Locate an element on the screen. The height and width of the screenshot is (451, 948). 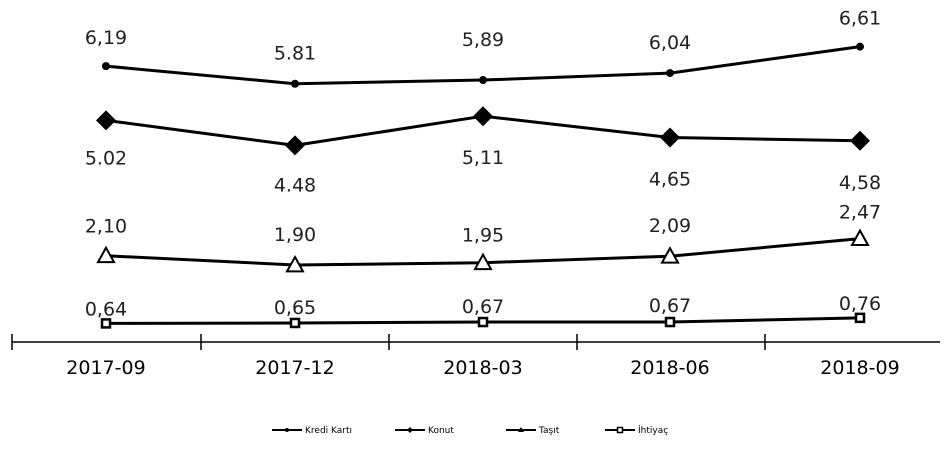
data-label-tasit-2017-12: 1,90 is located at coordinates (295, 235).